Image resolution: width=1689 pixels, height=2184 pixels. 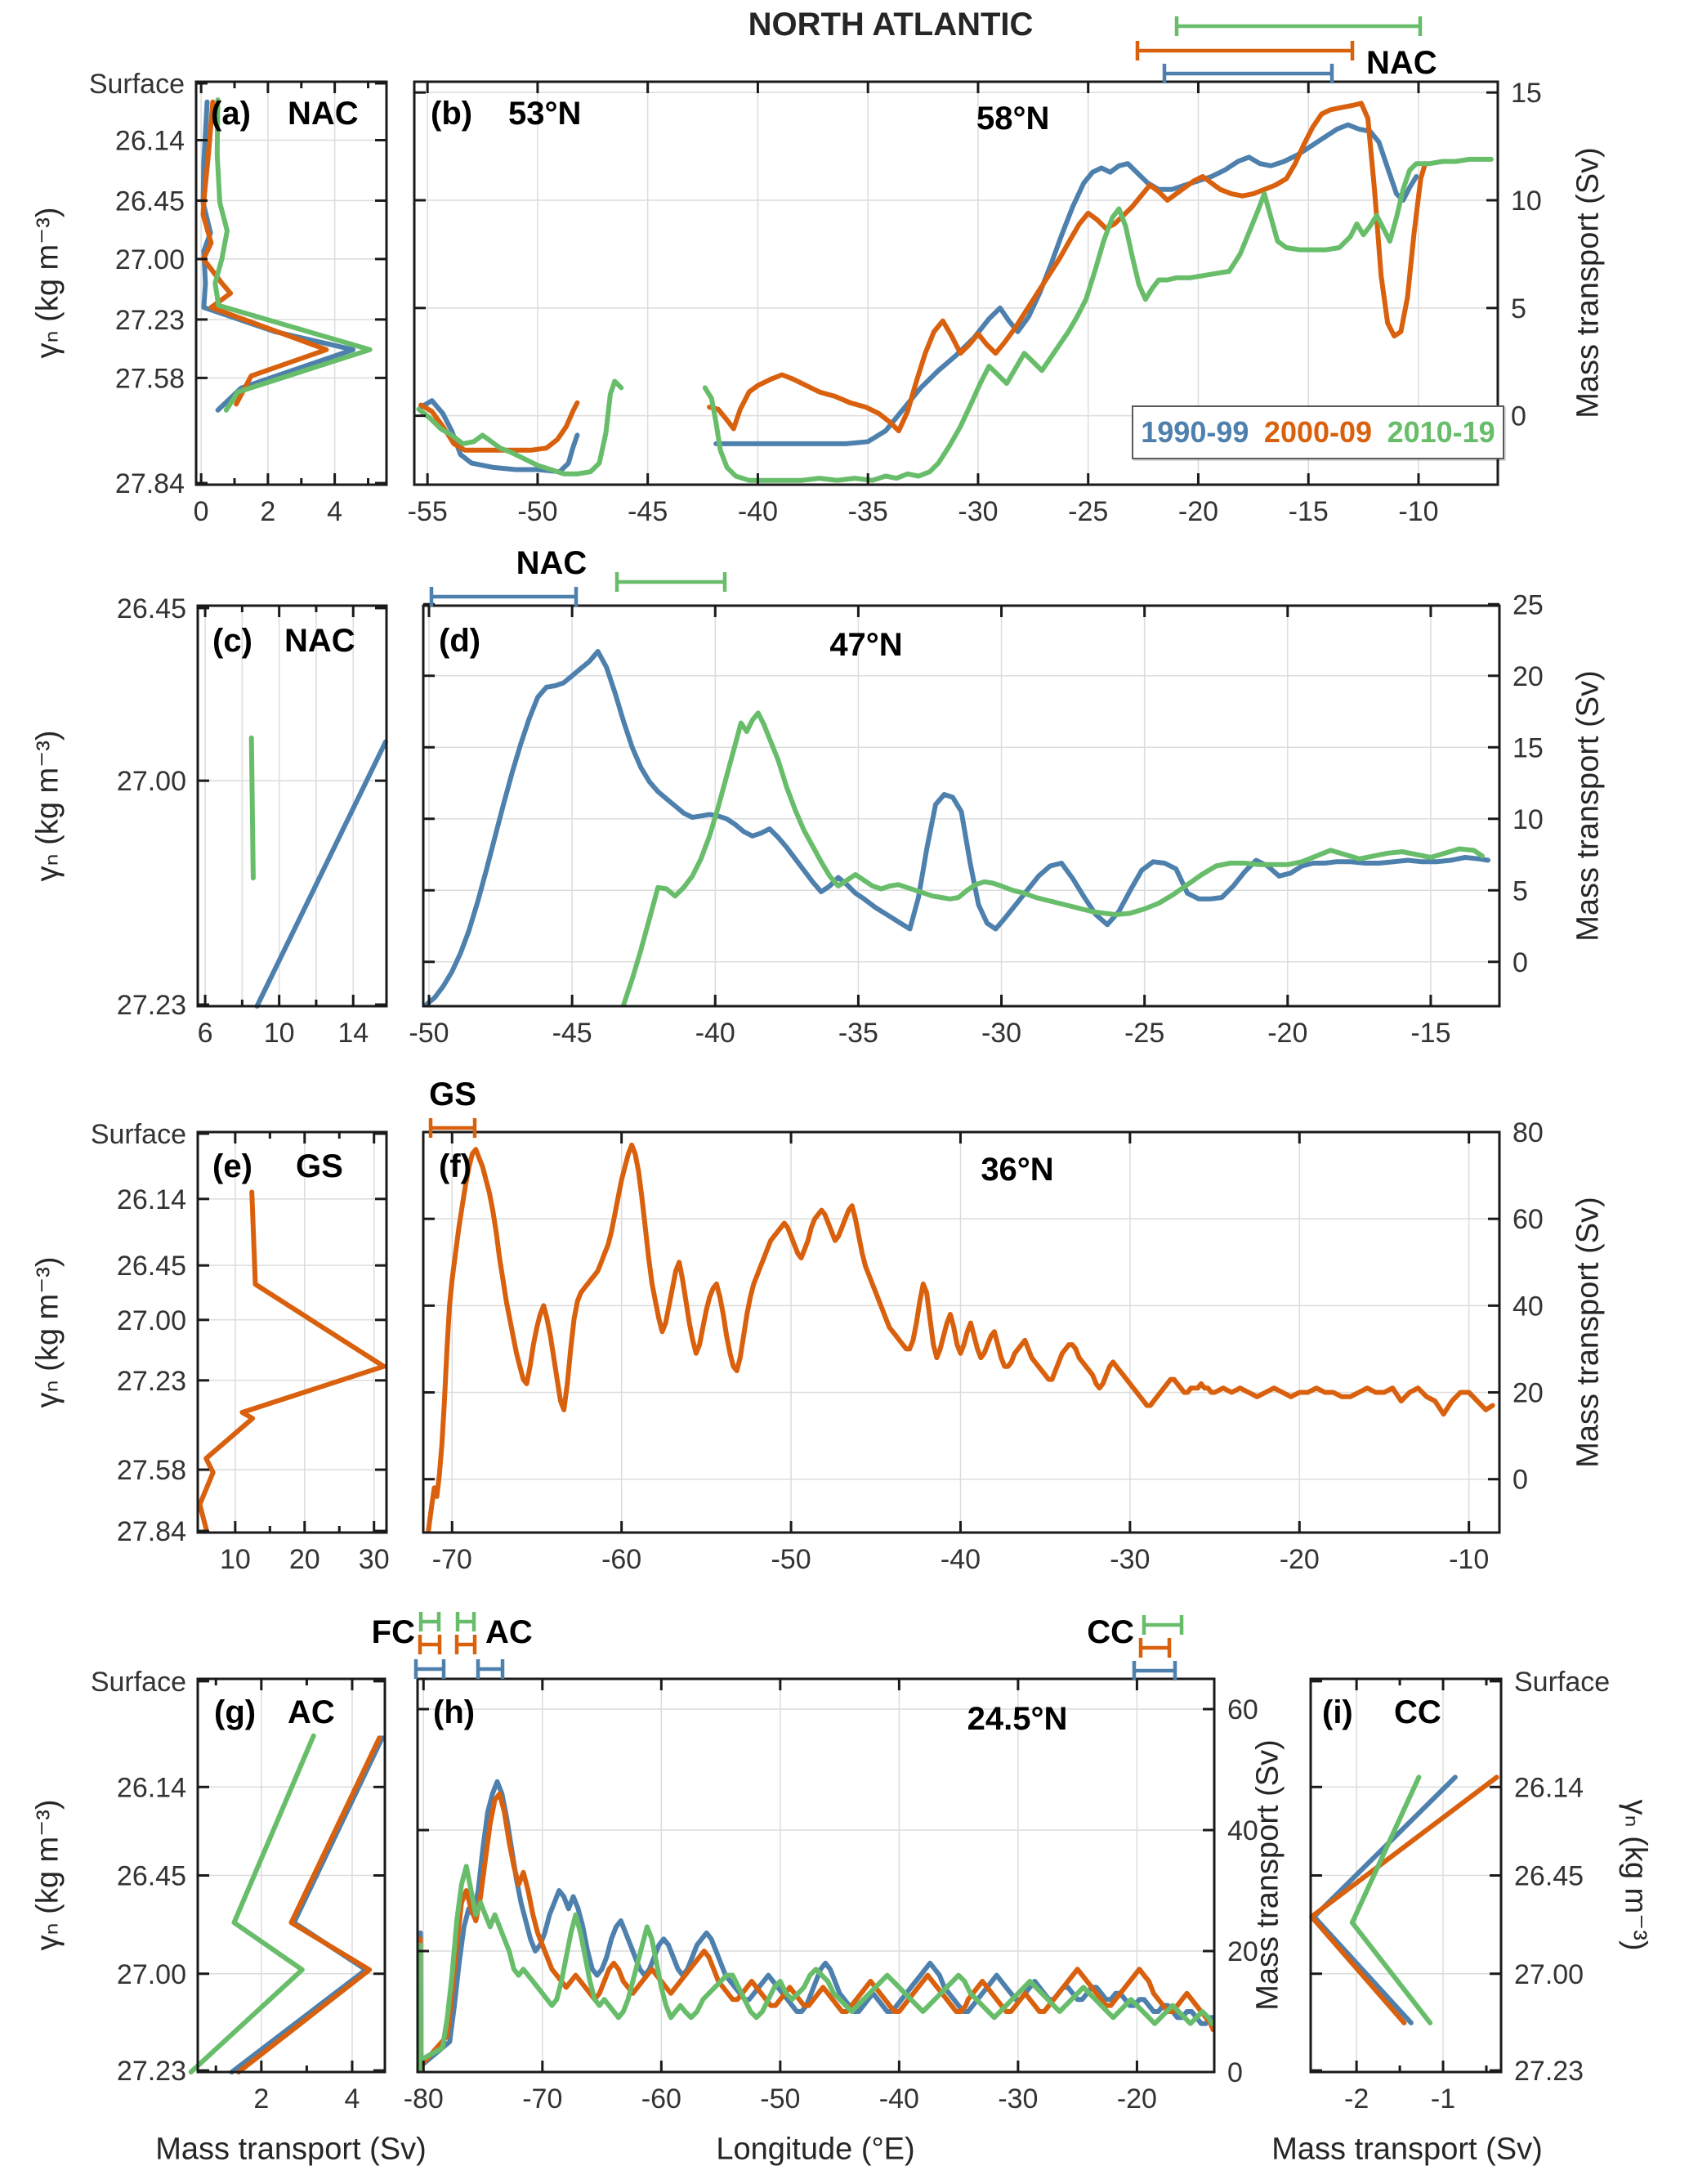 I want to click on legend: 1990-99 2000-09 2010-19, so click(x=1318, y=432).